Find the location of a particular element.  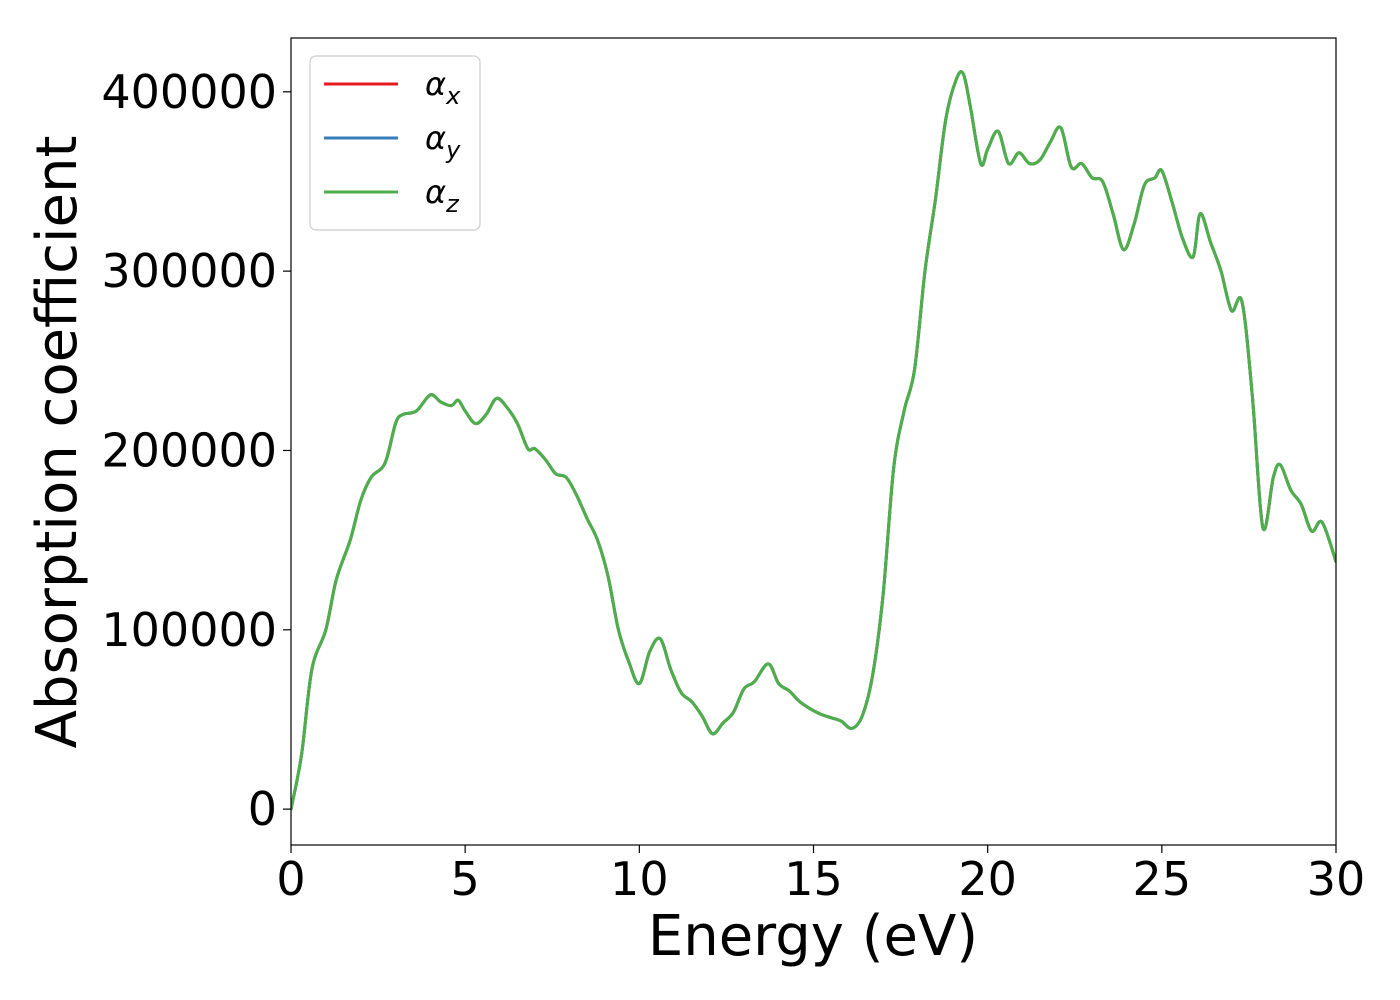

legend-frame is located at coordinates (395, 143).